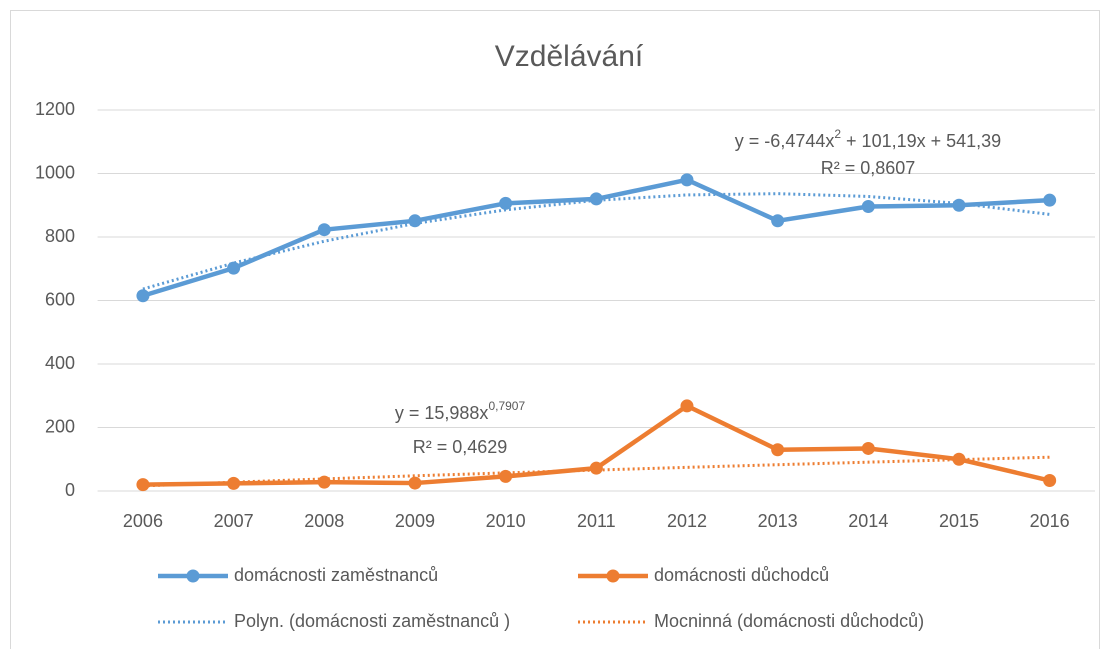 The height and width of the screenshot is (649, 1110). What do you see at coordinates (70, 490) in the screenshot?
I see `y-tick-label: 0` at bounding box center [70, 490].